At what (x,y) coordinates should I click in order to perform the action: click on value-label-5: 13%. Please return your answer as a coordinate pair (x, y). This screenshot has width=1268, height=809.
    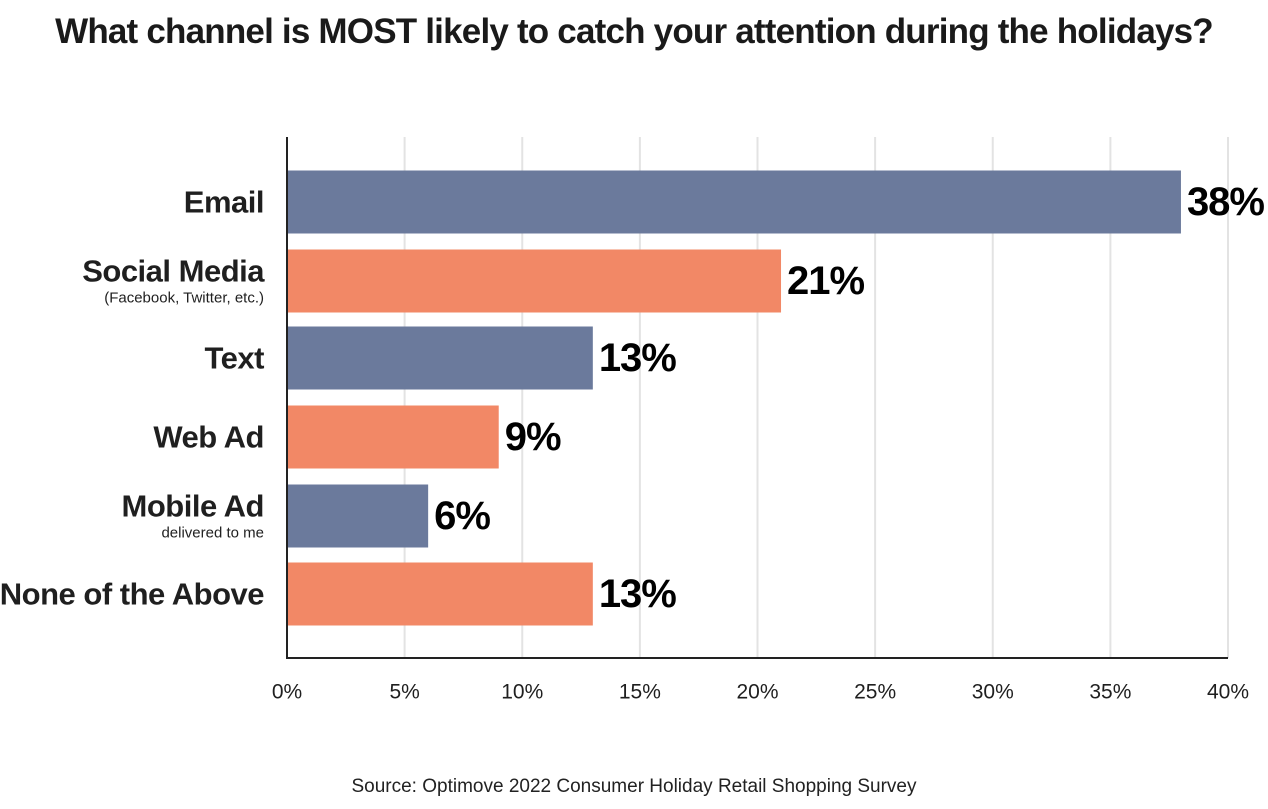
    Looking at the image, I should click on (637, 594).